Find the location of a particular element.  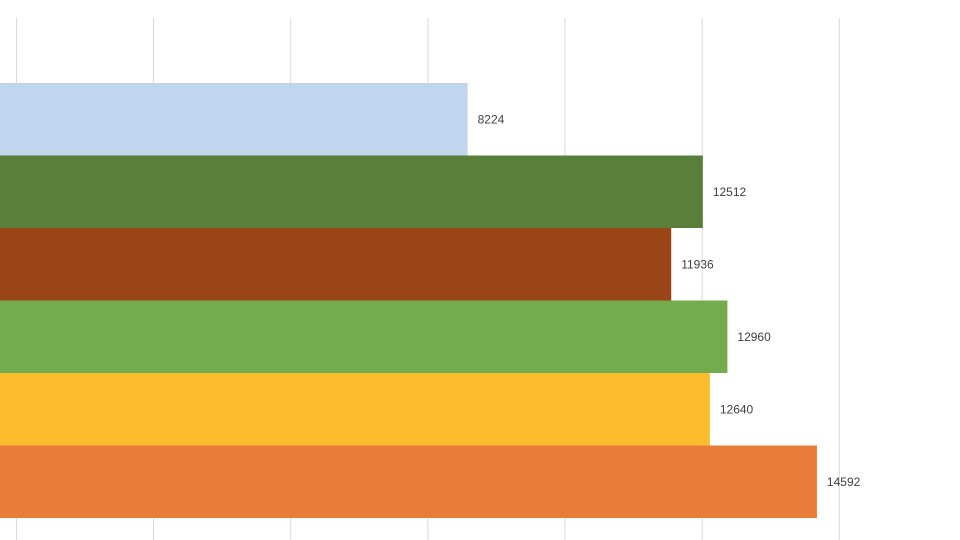

bar-value-label: 14592 is located at coordinates (844, 482).